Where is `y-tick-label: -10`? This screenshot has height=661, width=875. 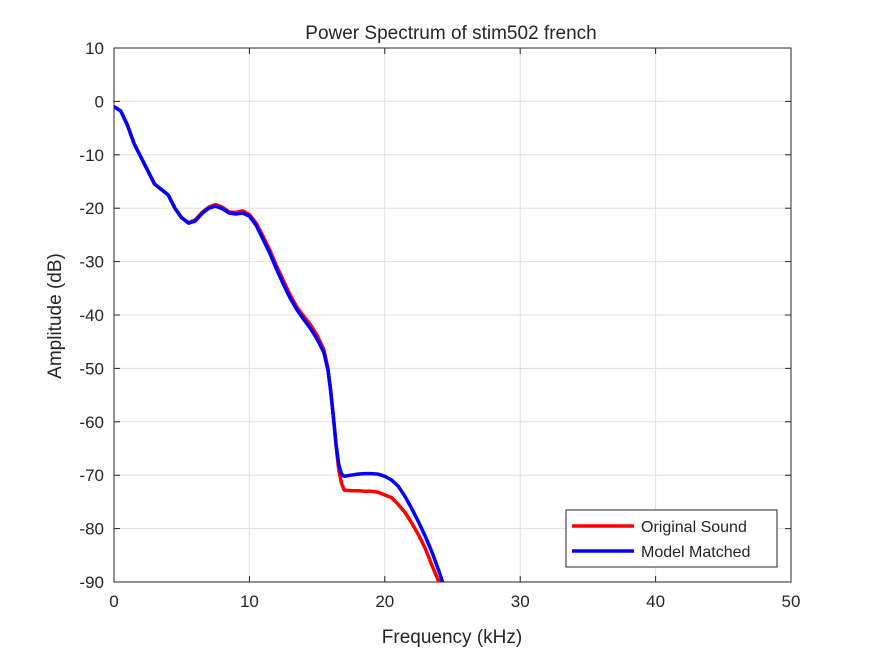 y-tick-label: -10 is located at coordinates (91, 155).